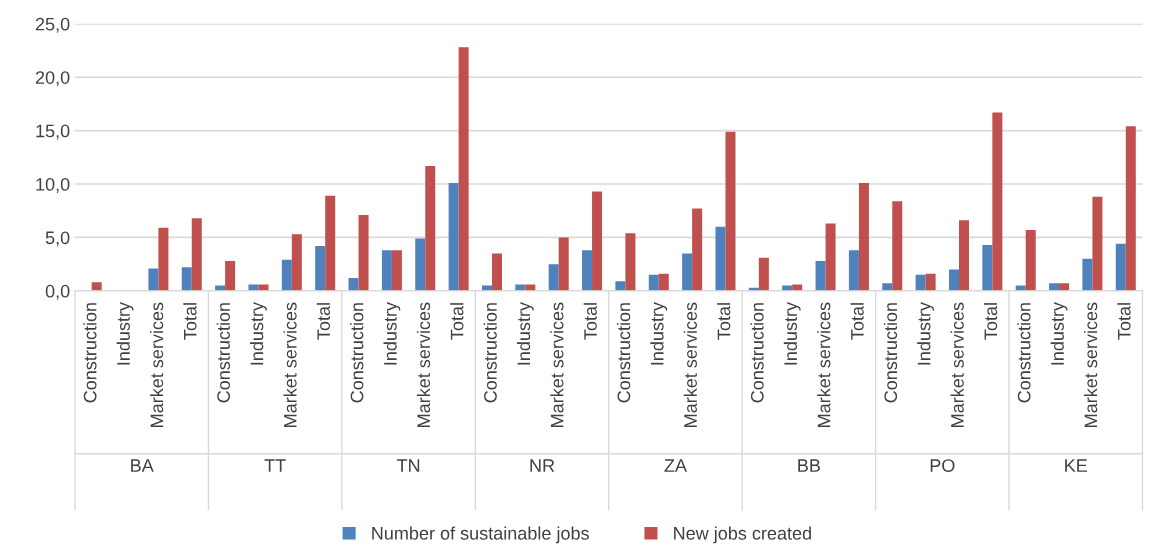 This screenshot has width=1154, height=554. Describe the element at coordinates (275, 465) in the screenshot. I see `text: TT` at that location.